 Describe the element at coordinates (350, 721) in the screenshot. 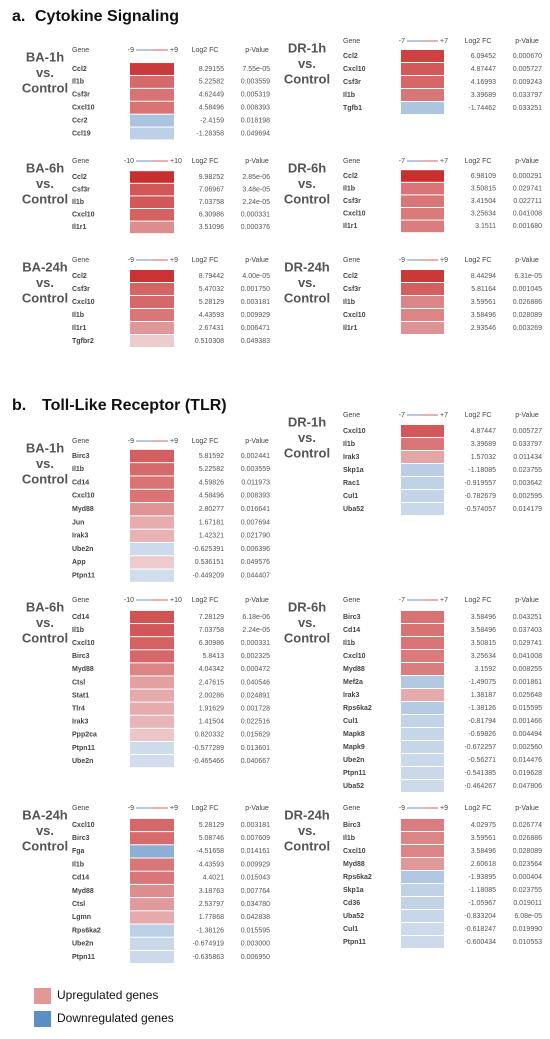

I see `gene-name: Cul1` at that location.